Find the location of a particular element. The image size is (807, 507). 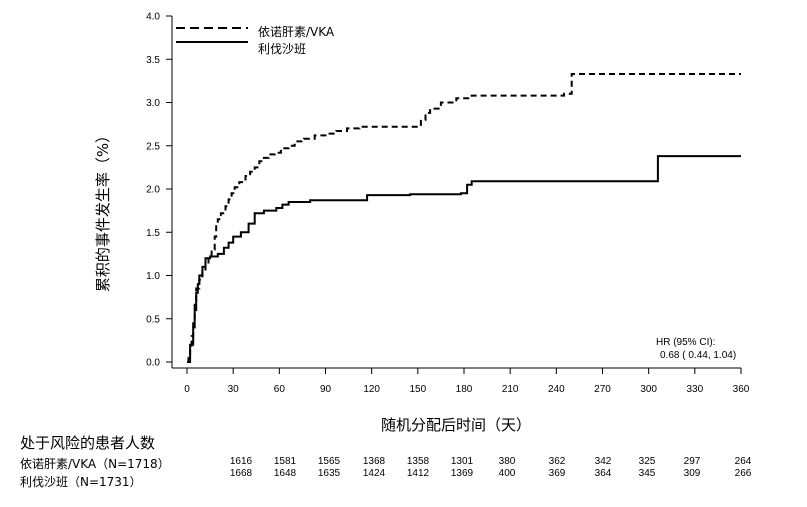

y-tick-label: 2.0 is located at coordinates (153, 190).